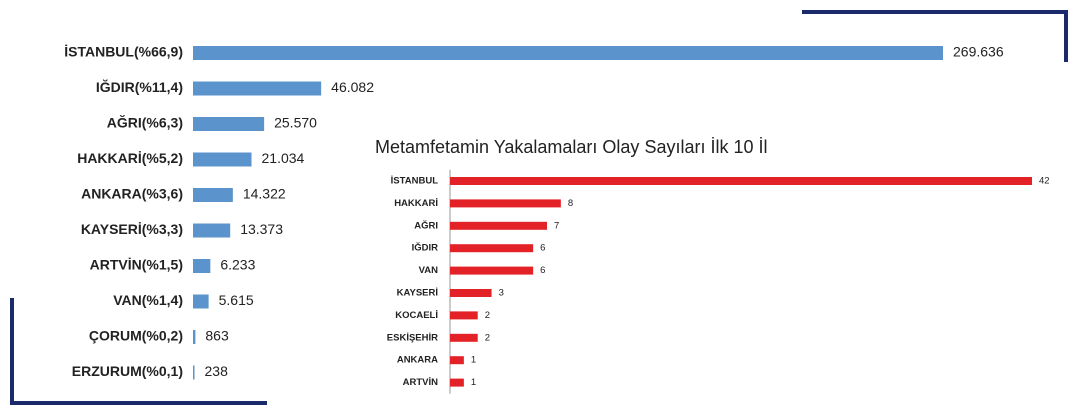 Image resolution: width=1073 pixels, height=409 pixels. Describe the element at coordinates (416, 203) in the screenshot. I see `category-label: HAKKARİ` at that location.